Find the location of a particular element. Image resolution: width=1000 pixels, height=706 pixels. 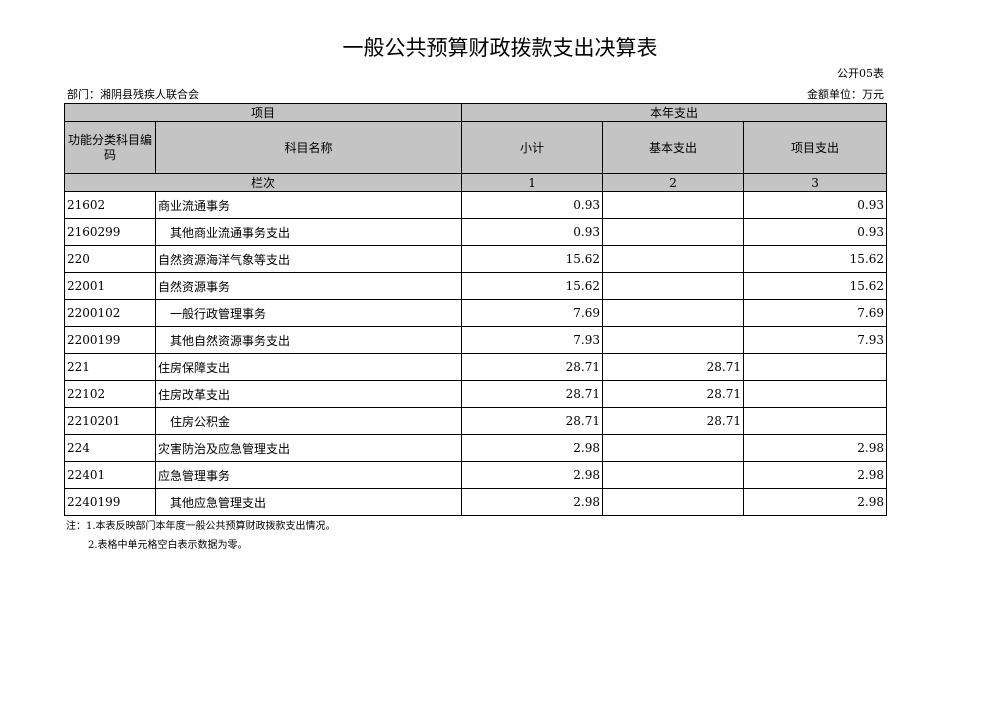

name-cell: 应急管理事务 is located at coordinates (308, 475).